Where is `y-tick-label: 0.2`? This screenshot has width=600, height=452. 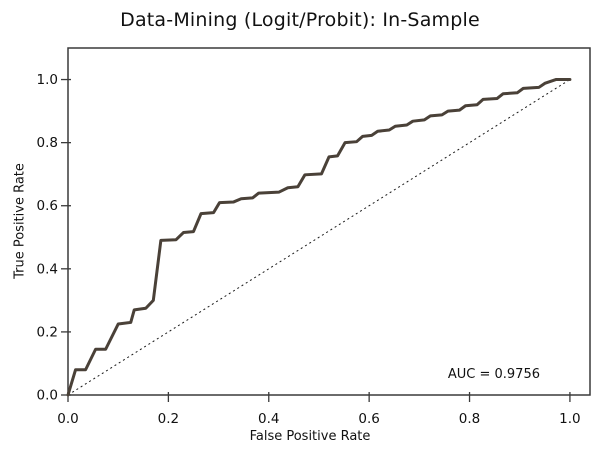 y-tick-label: 0.2 is located at coordinates (47, 332).